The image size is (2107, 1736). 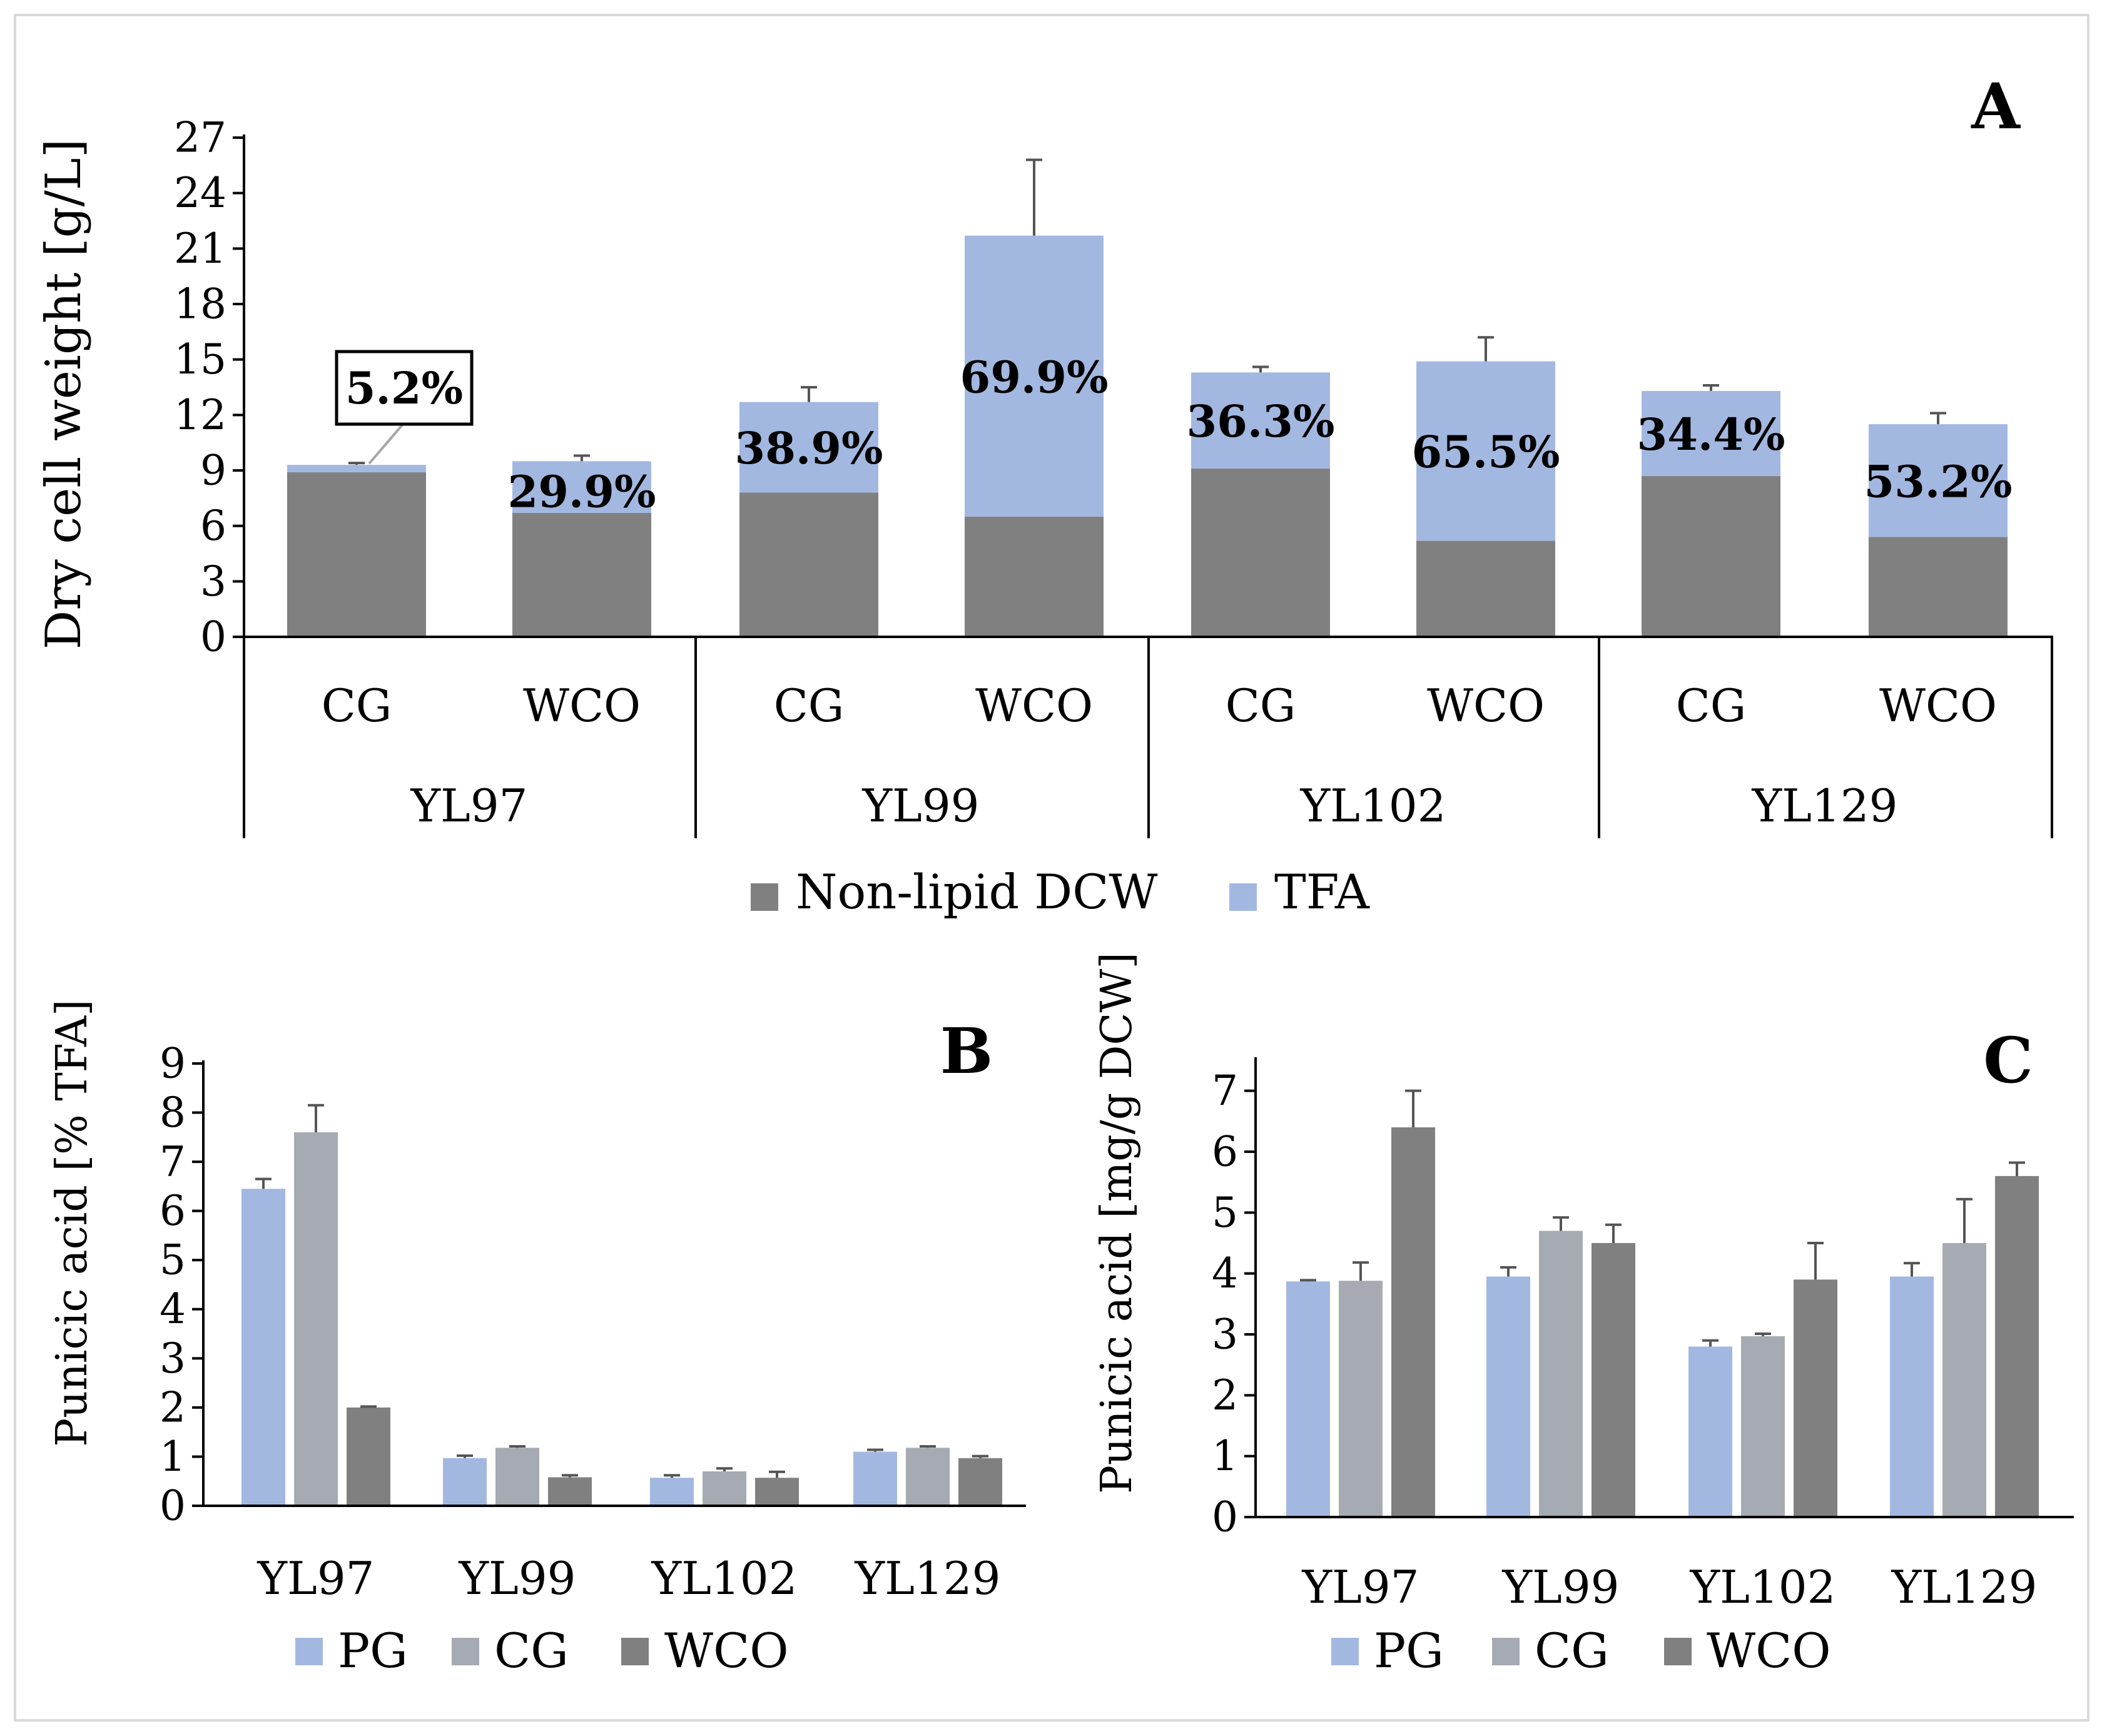 What do you see at coordinates (1117, 1223) in the screenshot?
I see `panel-c-ylabel: Punicic acid [mg/g DCW]` at bounding box center [1117, 1223].